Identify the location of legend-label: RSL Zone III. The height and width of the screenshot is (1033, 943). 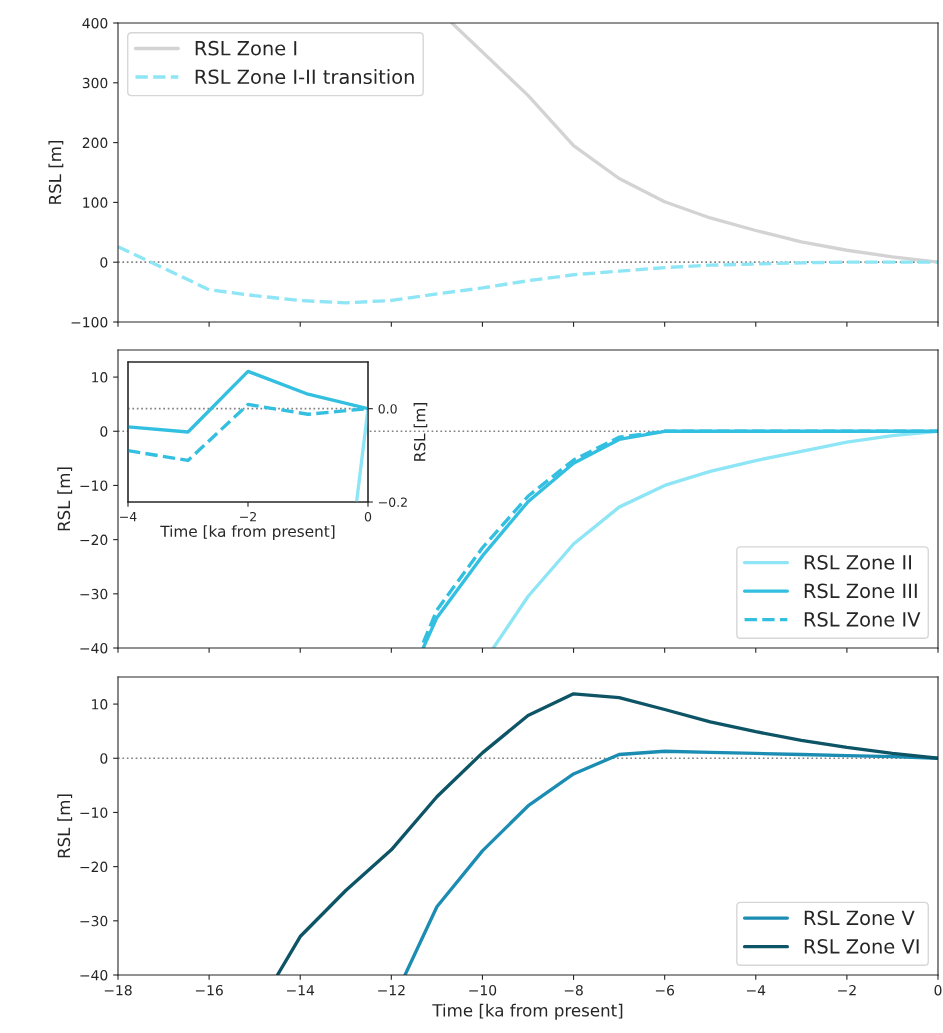
(860, 591).